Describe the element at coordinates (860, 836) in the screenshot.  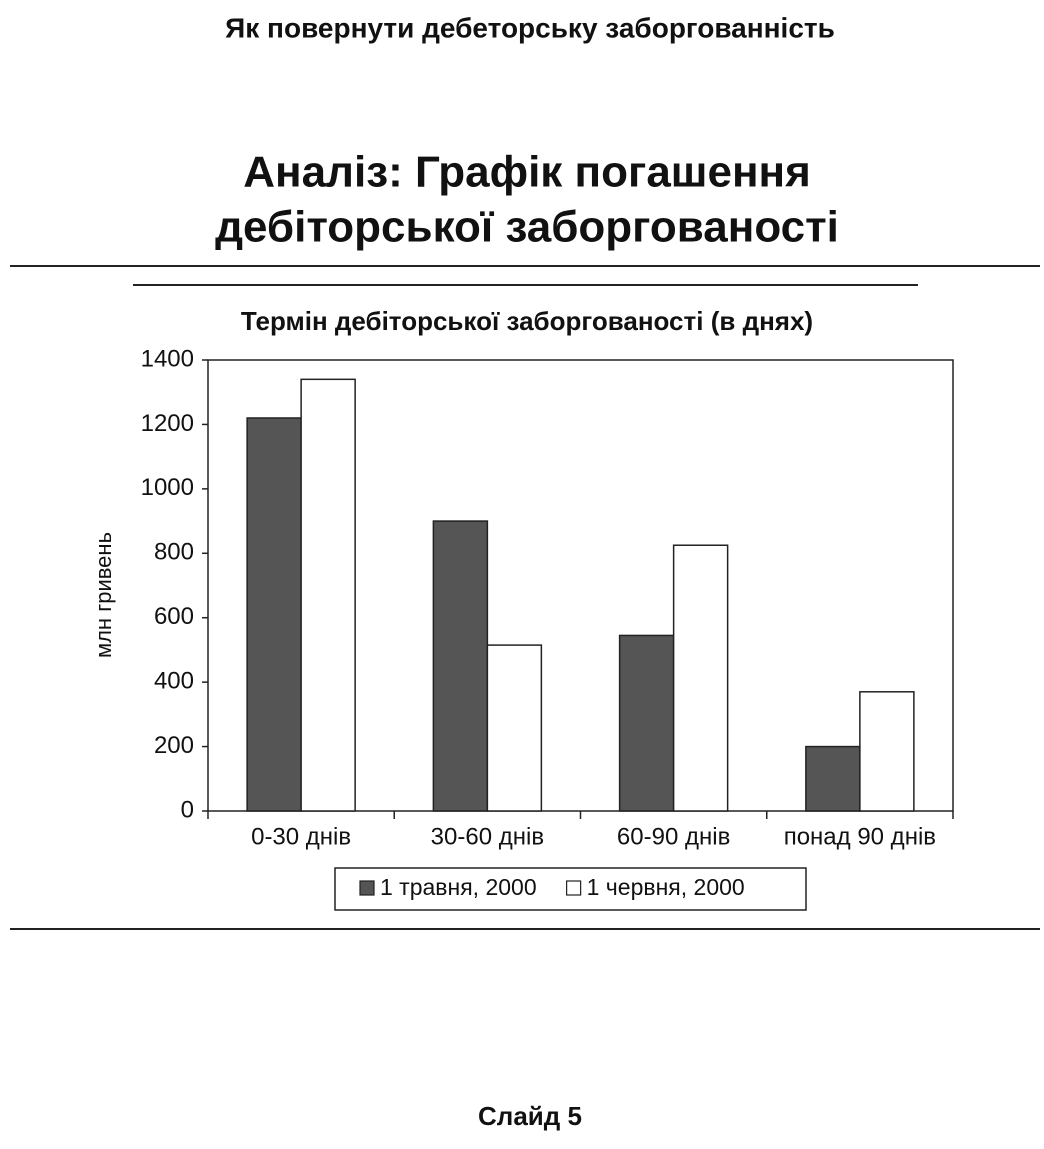
I see `x-tick-label: понад 90 днів` at that location.